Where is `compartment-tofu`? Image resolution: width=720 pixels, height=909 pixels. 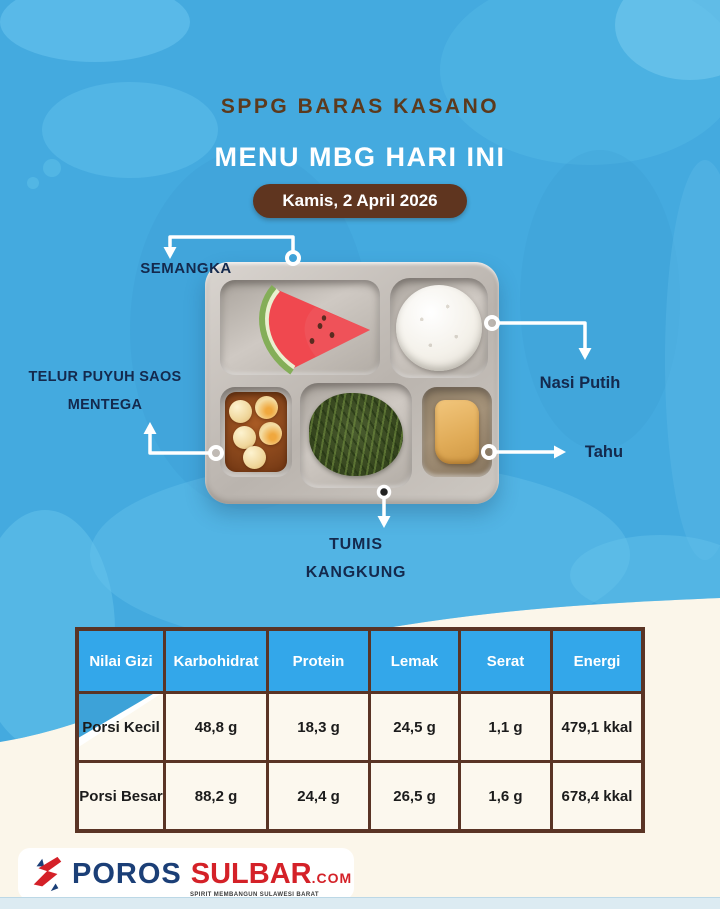 compartment-tofu is located at coordinates (457, 432).